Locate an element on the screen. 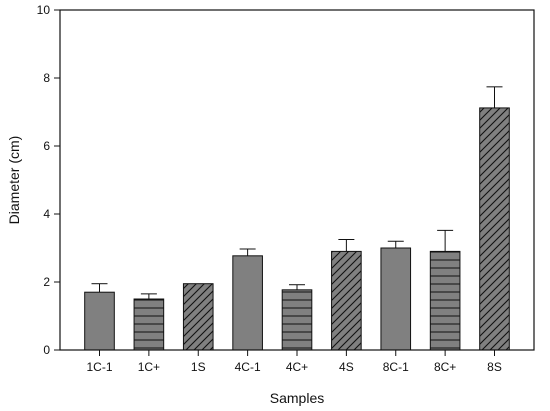 This screenshot has width=550, height=411. y-tick-label: 2 is located at coordinates (46, 282).